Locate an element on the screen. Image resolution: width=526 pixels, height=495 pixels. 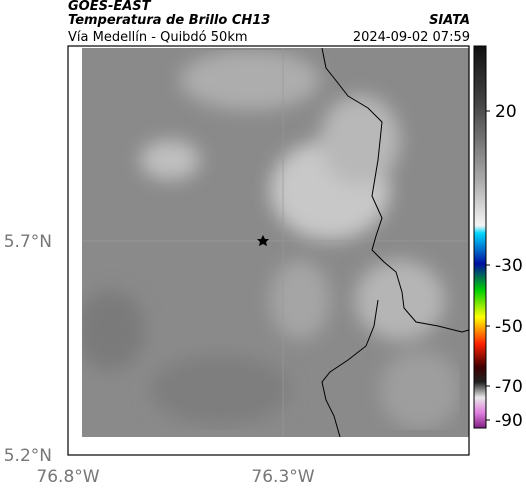
colorbar-label: -50 is located at coordinates (509, 327).